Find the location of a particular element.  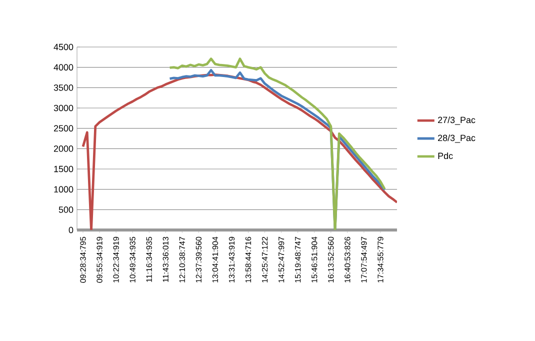

y-tick-label: 4500 is located at coordinates (64, 47).